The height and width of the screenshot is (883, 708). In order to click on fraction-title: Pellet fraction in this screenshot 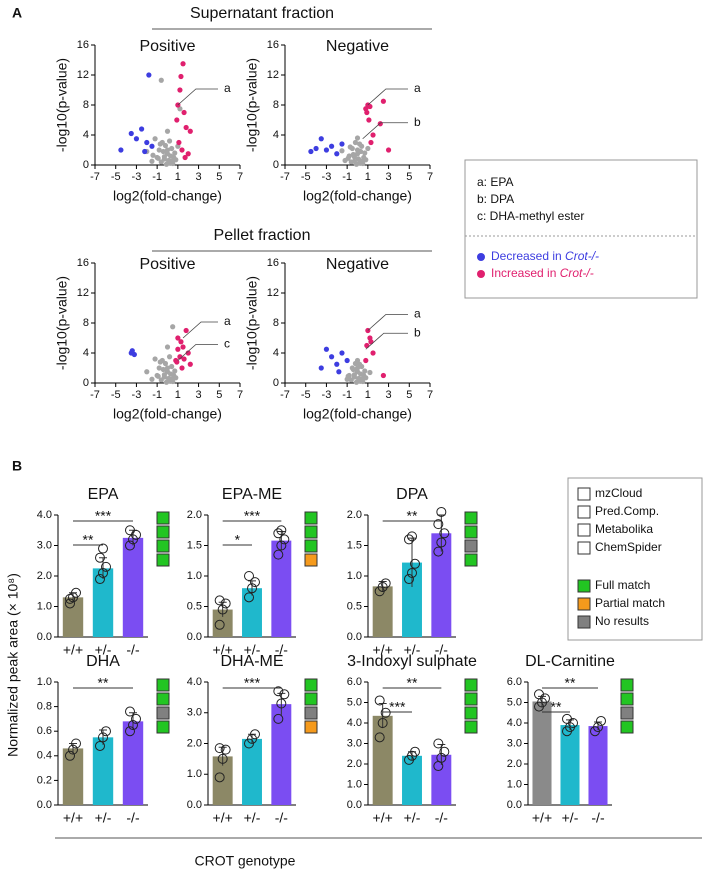, I will do `click(262, 235)`.